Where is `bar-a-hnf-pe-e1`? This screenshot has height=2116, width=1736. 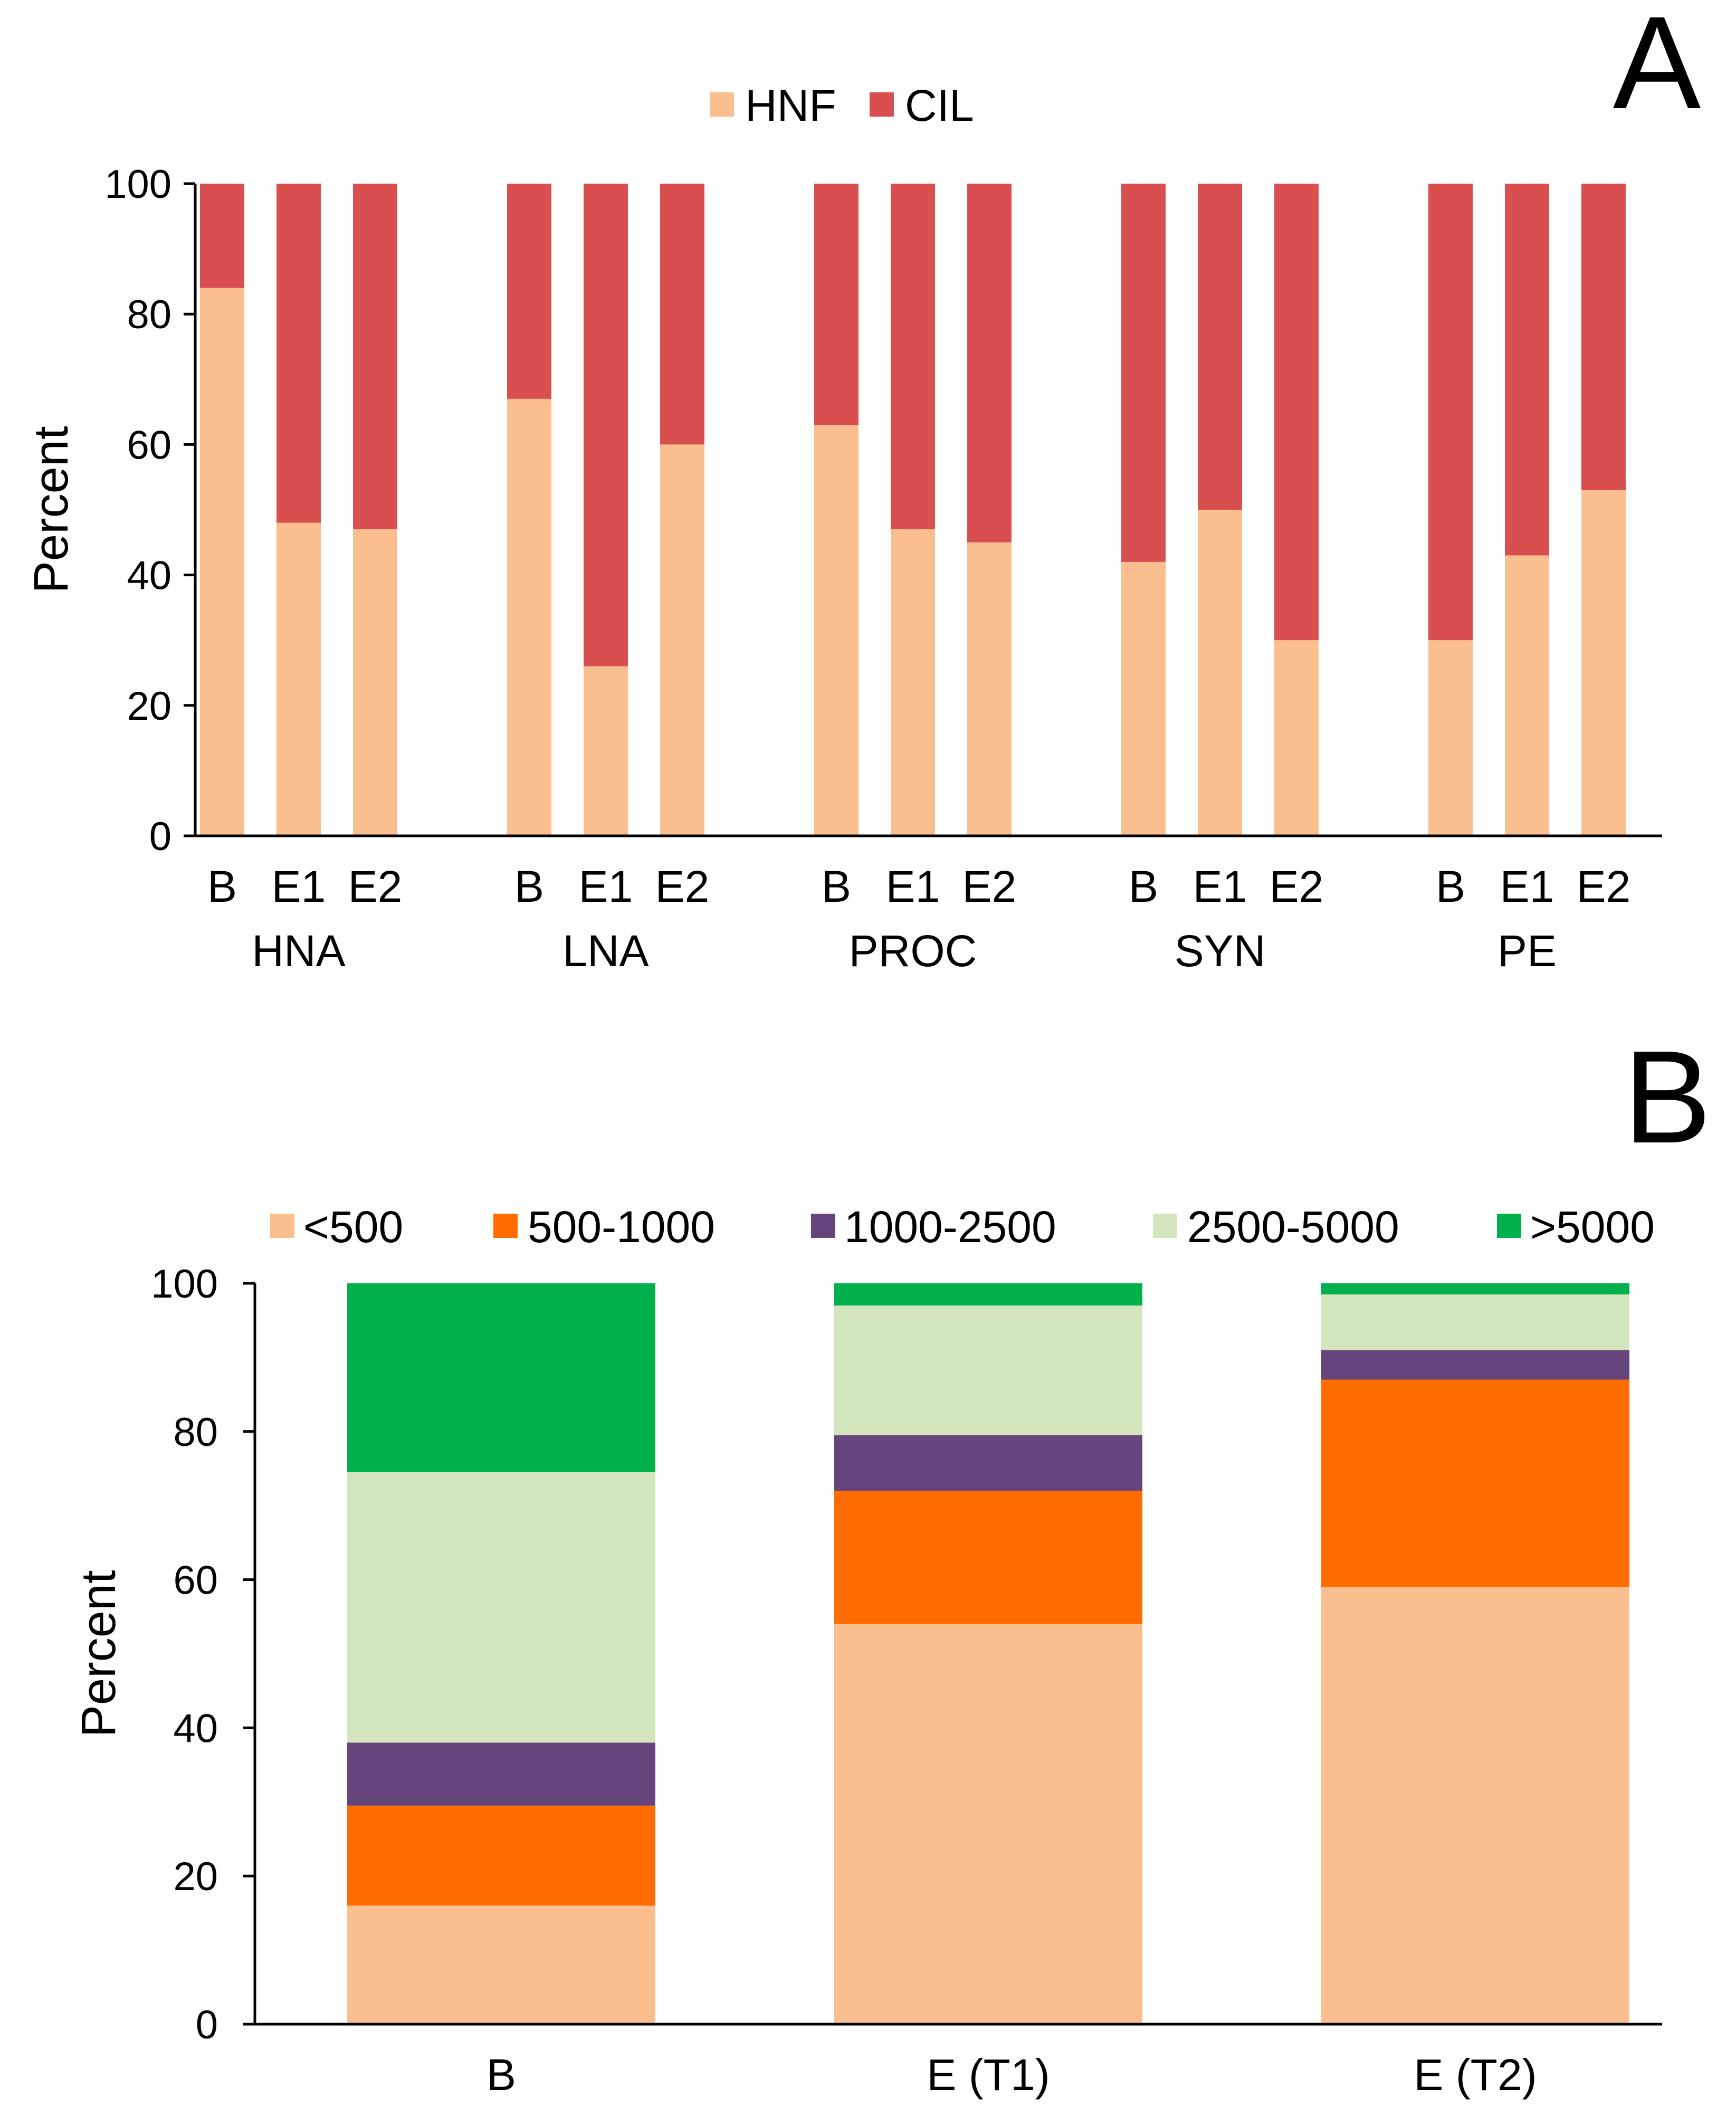
bar-a-hnf-pe-e1 is located at coordinates (1527, 695).